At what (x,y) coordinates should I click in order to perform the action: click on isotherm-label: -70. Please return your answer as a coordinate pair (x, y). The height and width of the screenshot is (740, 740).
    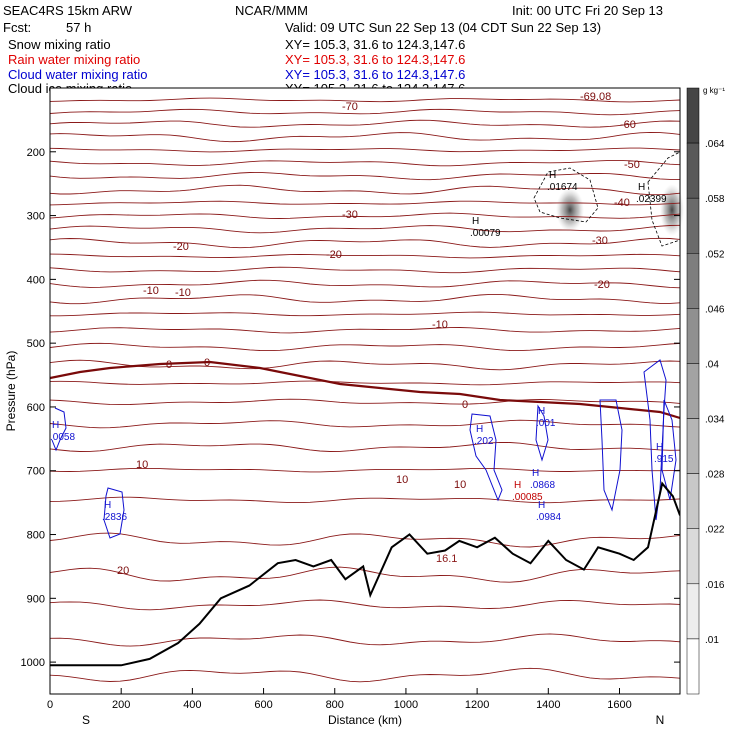
    Looking at the image, I should click on (350, 107).